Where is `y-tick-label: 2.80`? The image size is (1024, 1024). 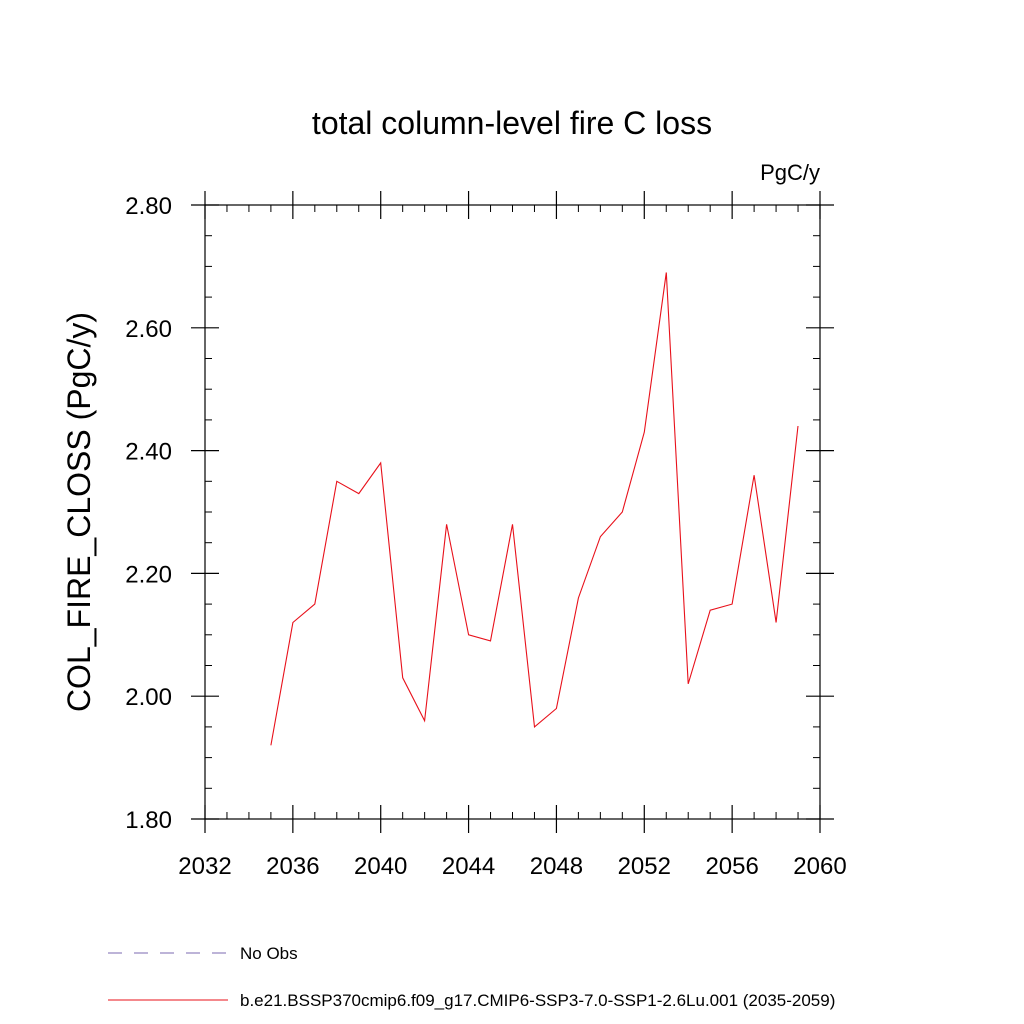 y-tick-label: 2.80 is located at coordinates (148, 206).